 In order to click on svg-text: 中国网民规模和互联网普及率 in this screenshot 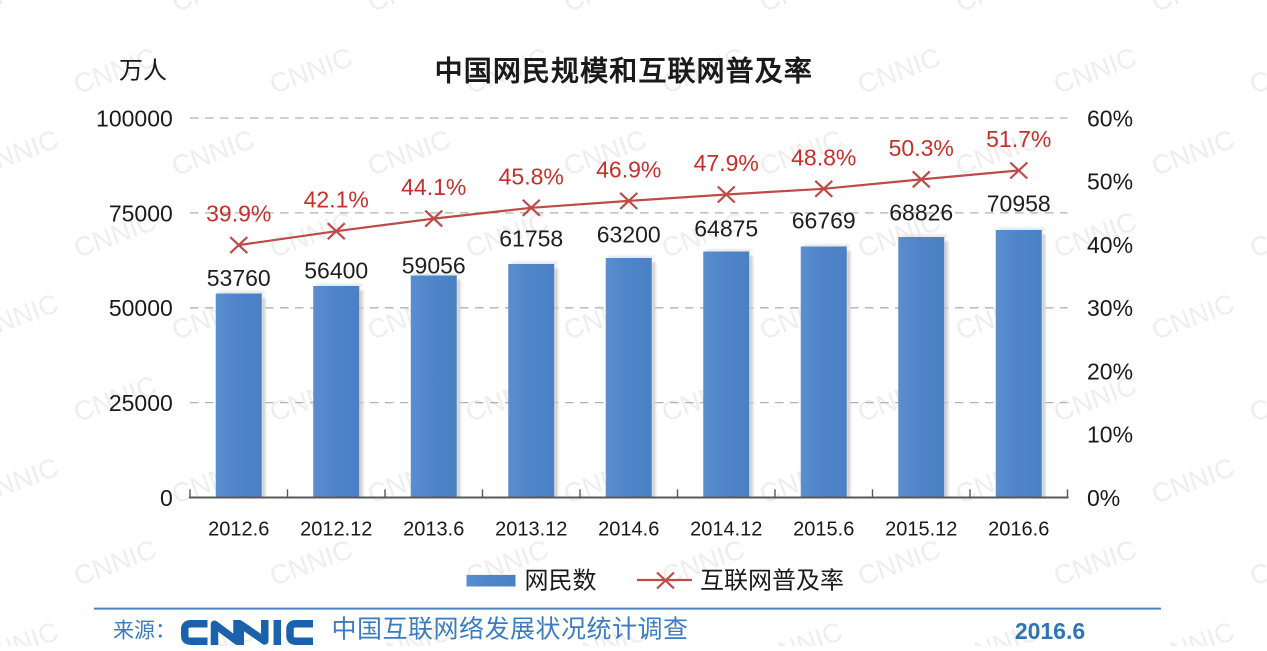, I will do `click(624, 71)`.